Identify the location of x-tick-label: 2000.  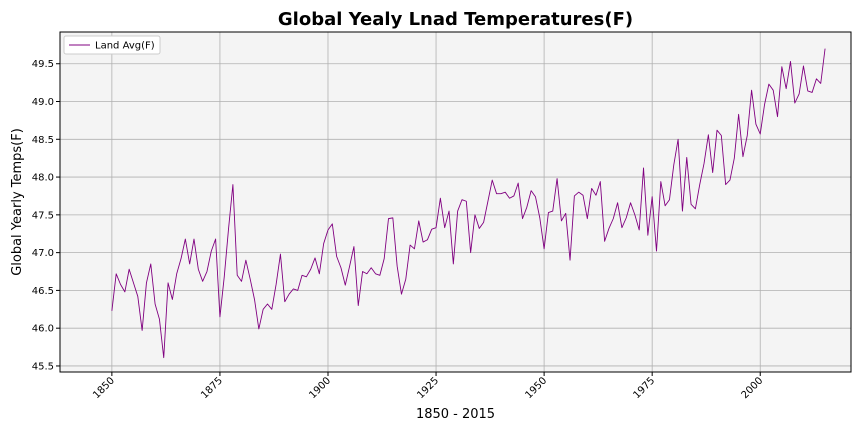
(753, 388).